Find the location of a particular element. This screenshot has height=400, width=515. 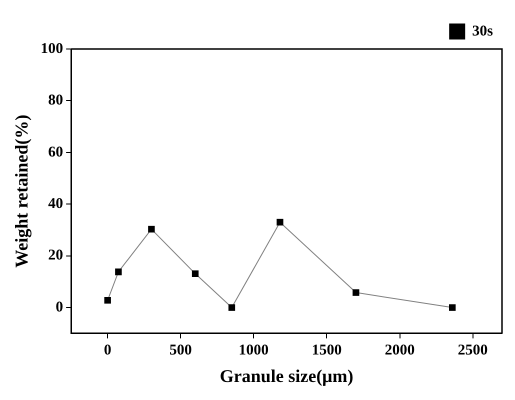

y-tick-label: 0 is located at coordinates (60, 307).